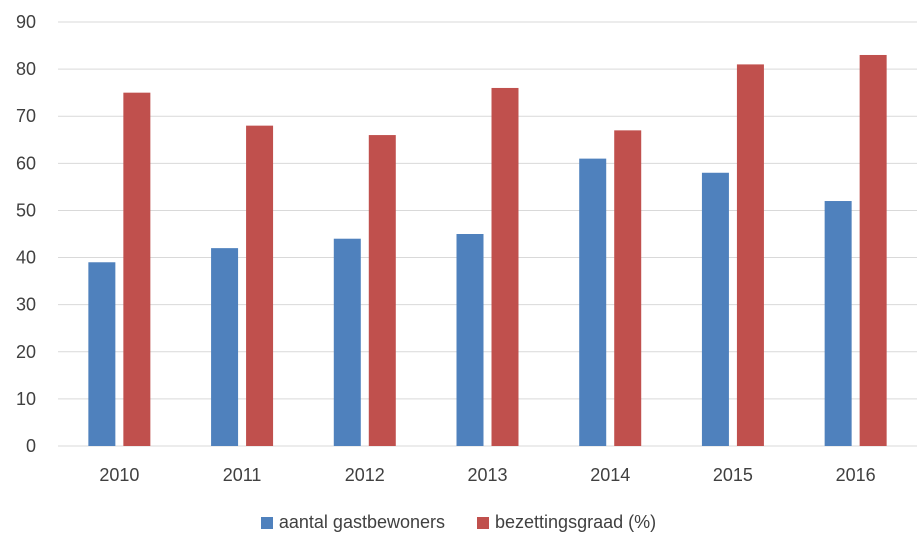  I want to click on x-tick-label-2013: 2013, so click(487, 475).